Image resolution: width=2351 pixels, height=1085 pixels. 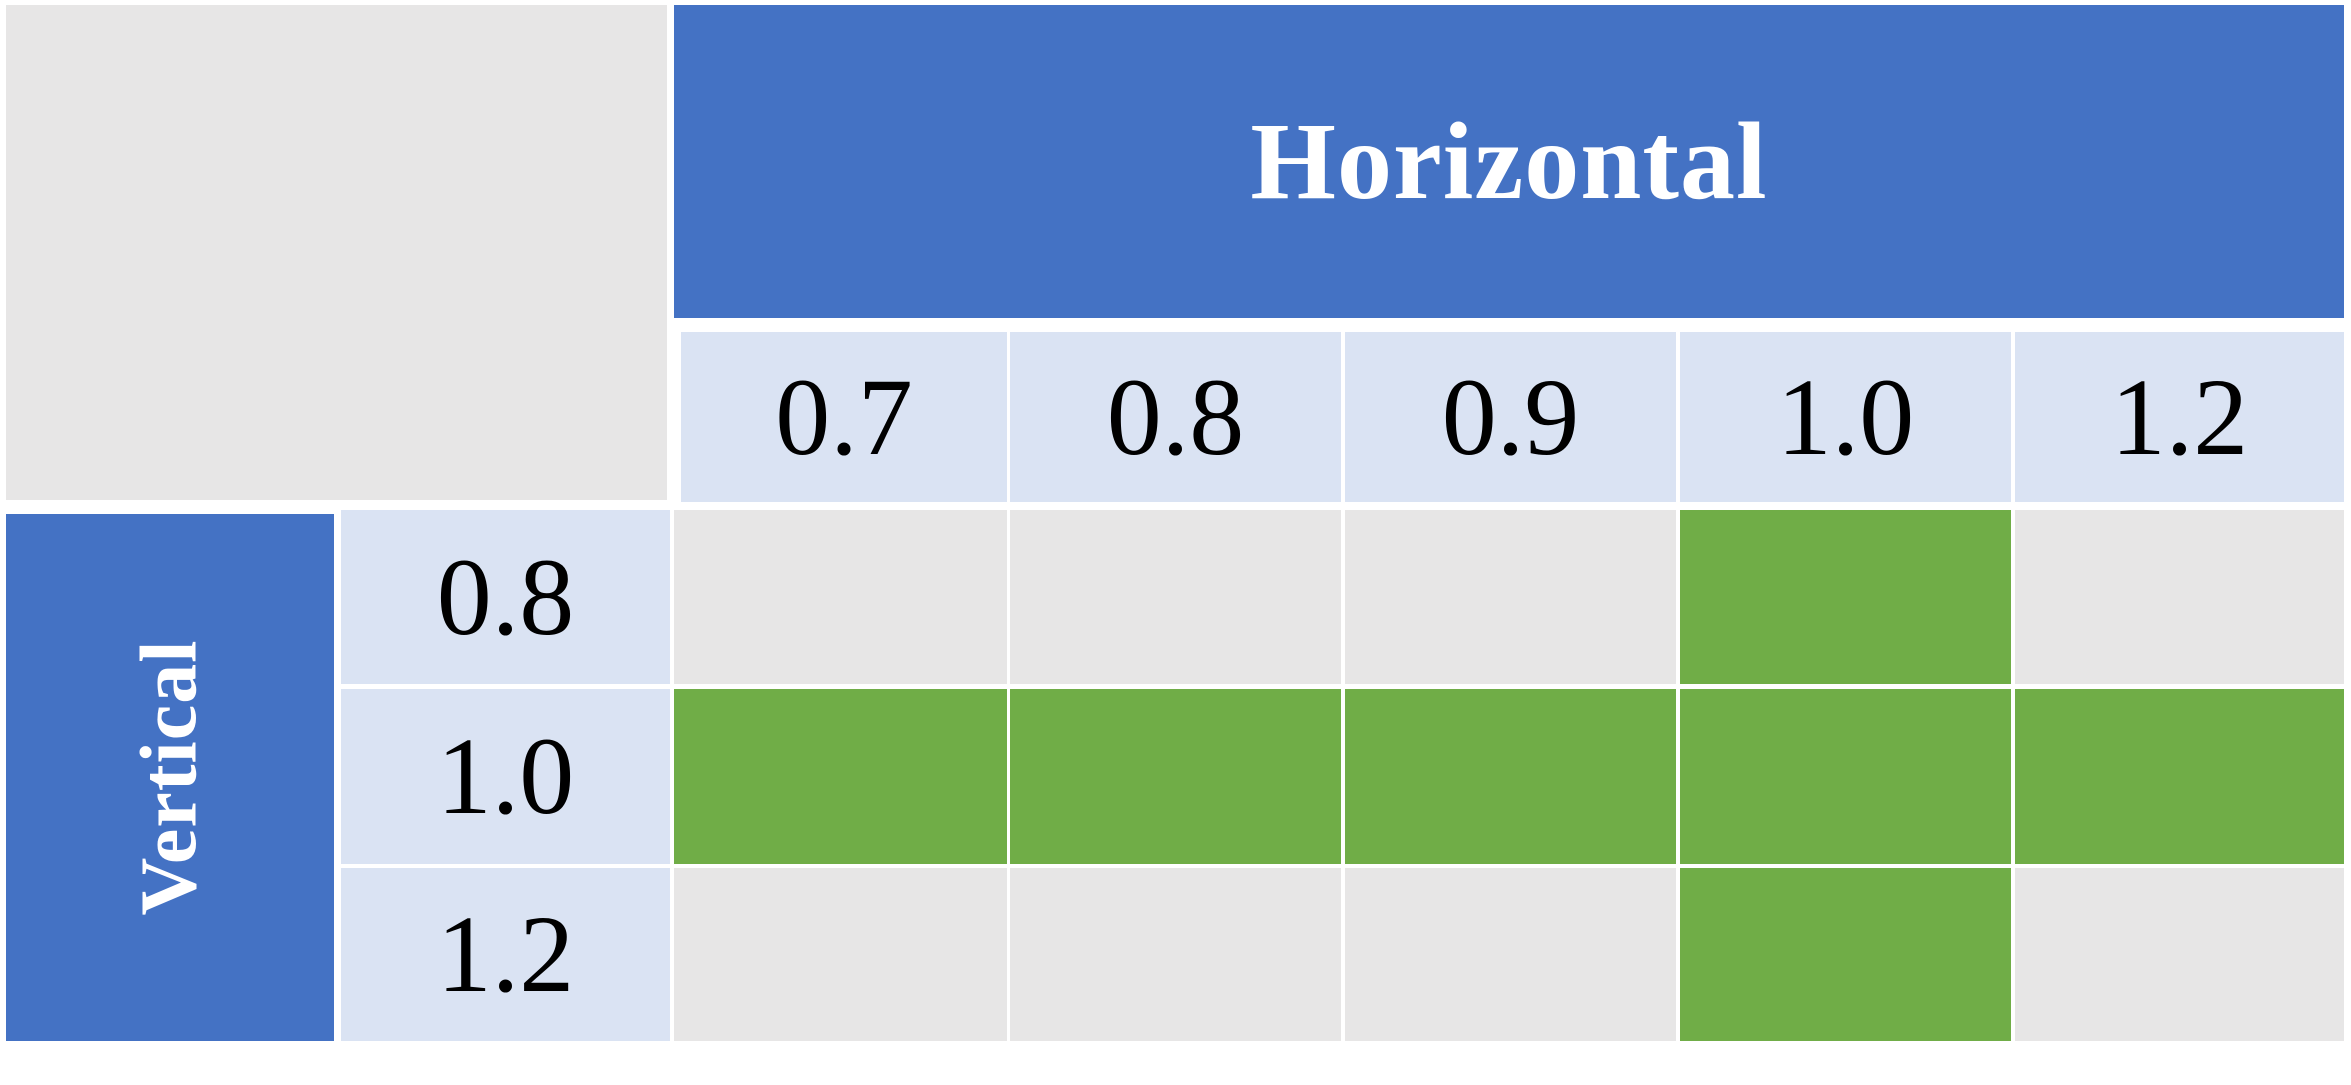 I want to click on column-header-label: 0.8, so click(x=1175, y=416).